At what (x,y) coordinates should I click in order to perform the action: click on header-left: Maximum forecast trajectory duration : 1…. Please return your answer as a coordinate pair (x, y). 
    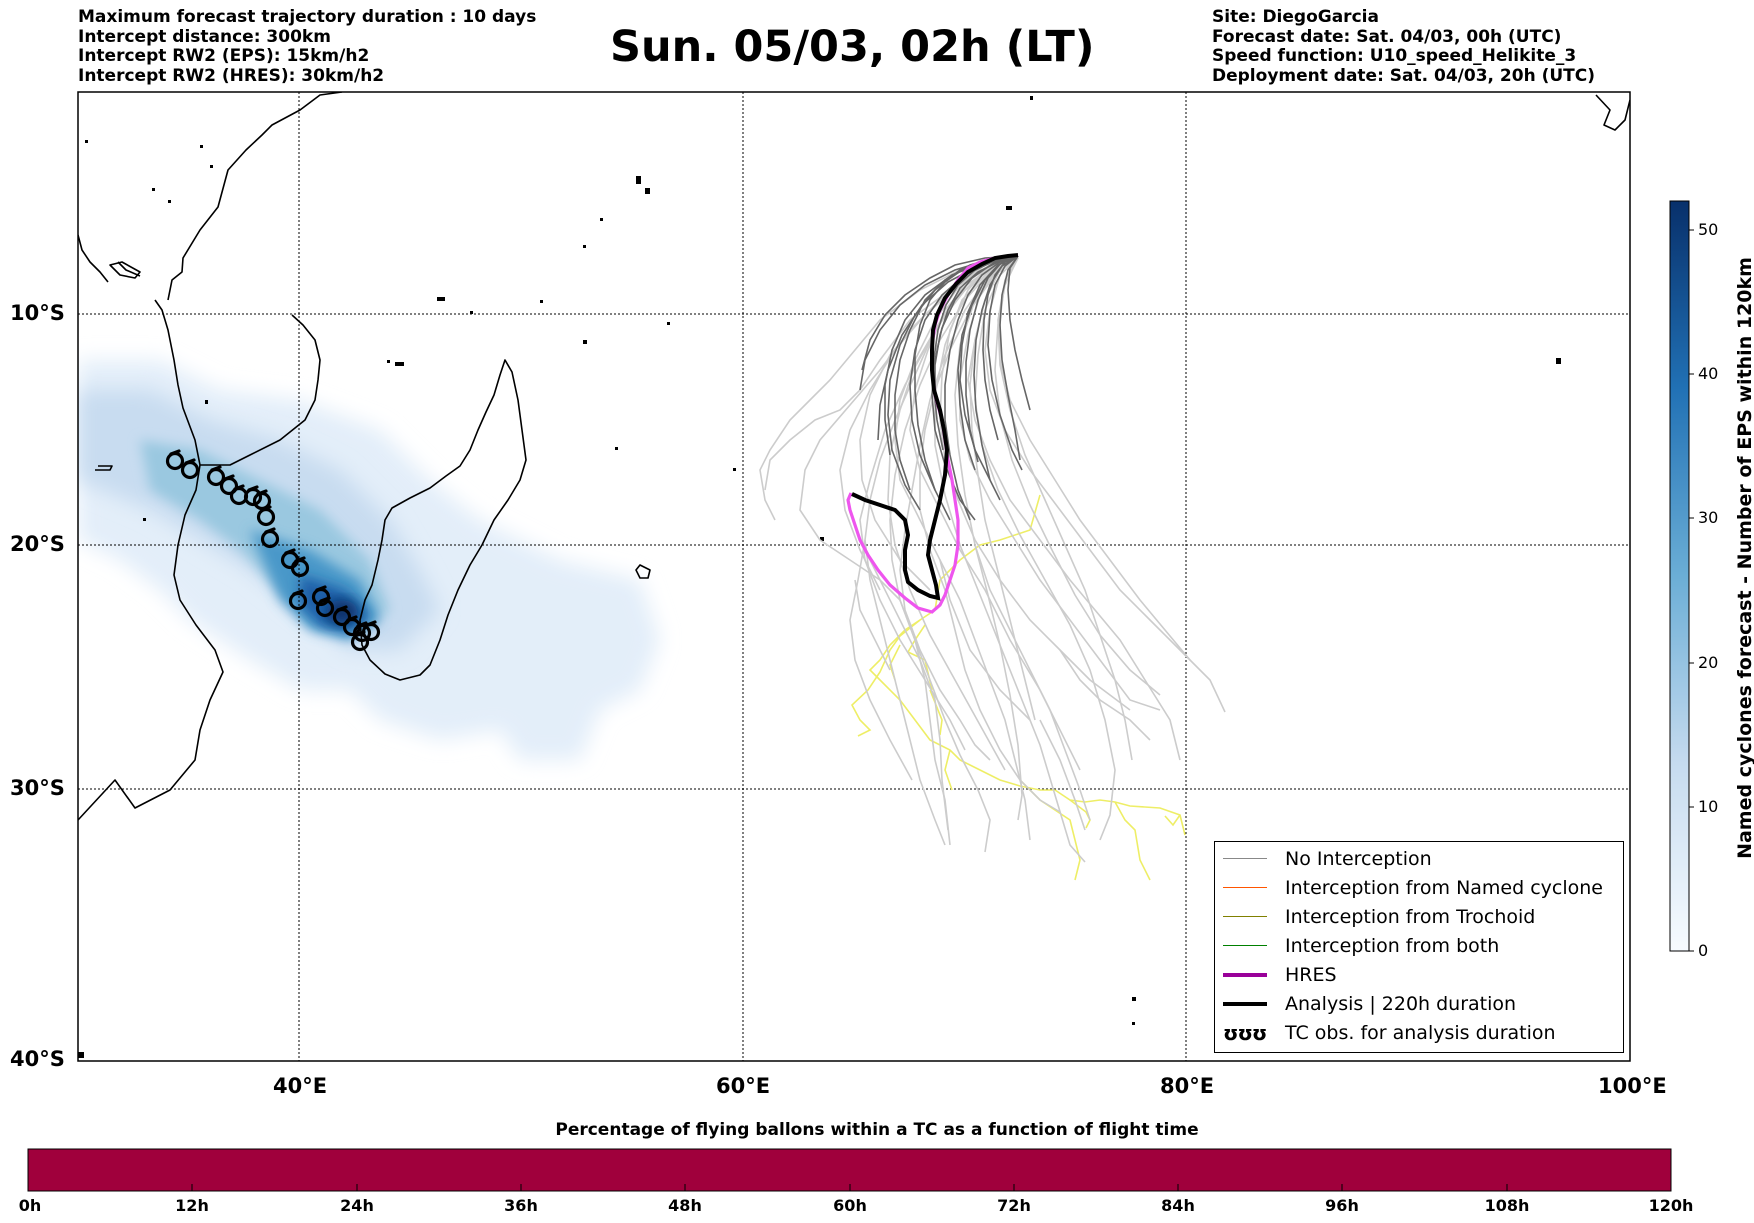
    Looking at the image, I should click on (307, 46).